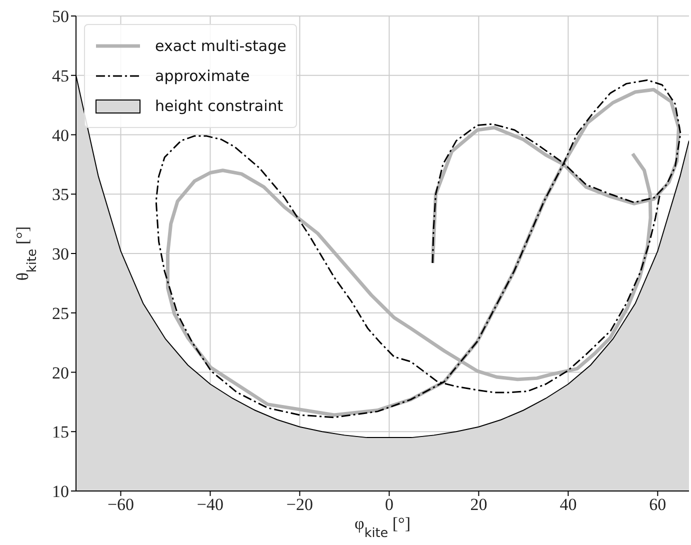  Describe the element at coordinates (220, 46) in the screenshot. I see `legend-label: exact multi-stage` at that location.